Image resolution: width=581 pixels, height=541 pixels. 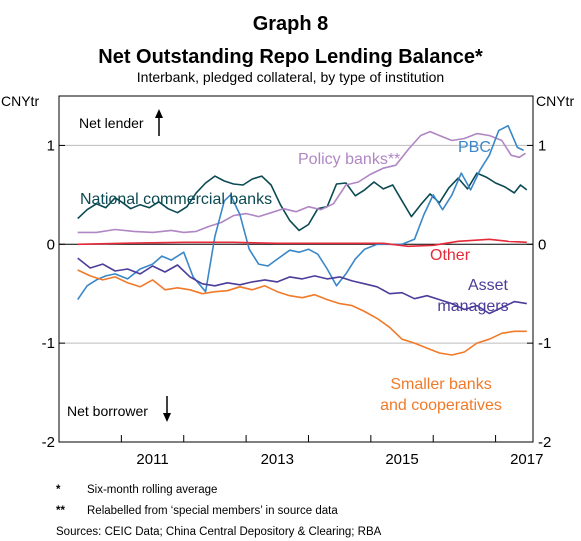 I want to click on series-line-smaller-banks-and-cooperatives, so click(x=302, y=312).